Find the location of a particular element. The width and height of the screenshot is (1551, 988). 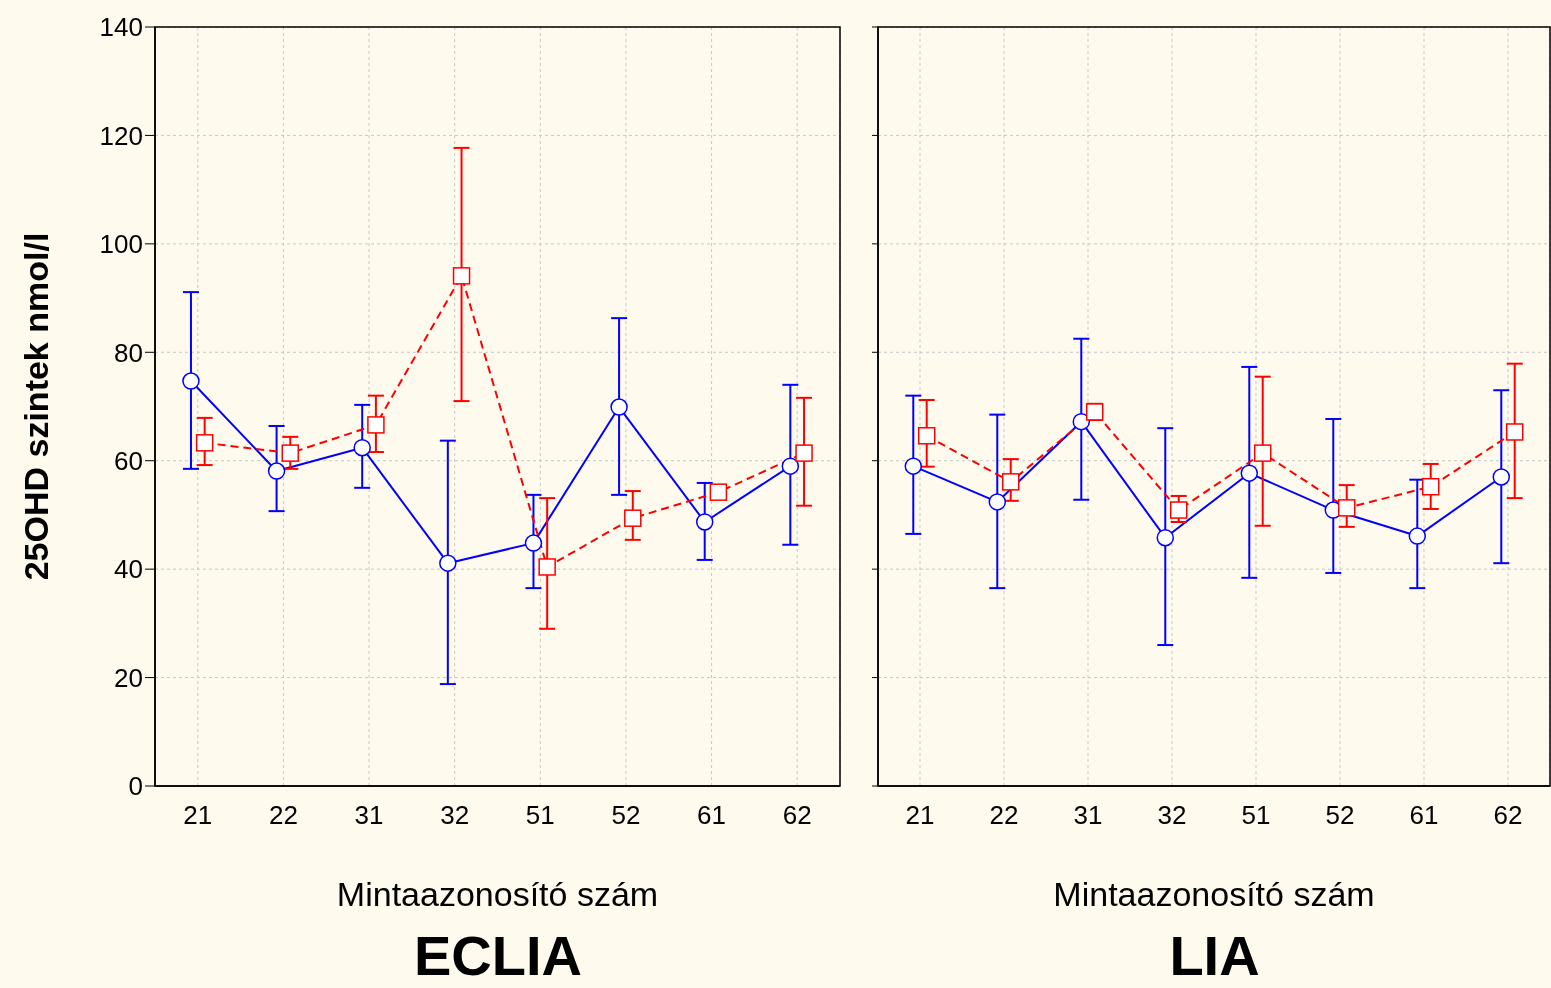

y-tick-label: 20 is located at coordinates (128, 677).